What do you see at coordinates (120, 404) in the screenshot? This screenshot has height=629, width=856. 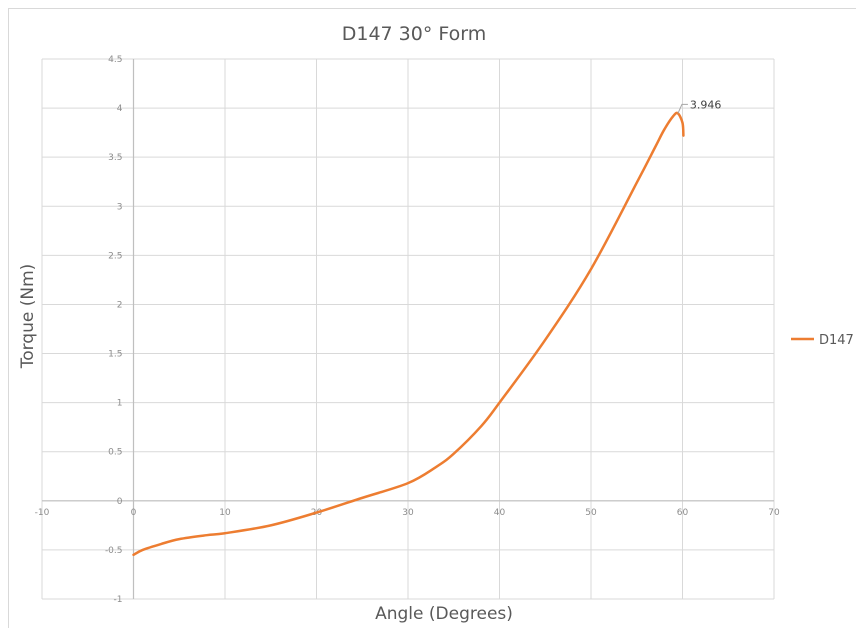 I see `y-tick-label: 1` at bounding box center [120, 404].